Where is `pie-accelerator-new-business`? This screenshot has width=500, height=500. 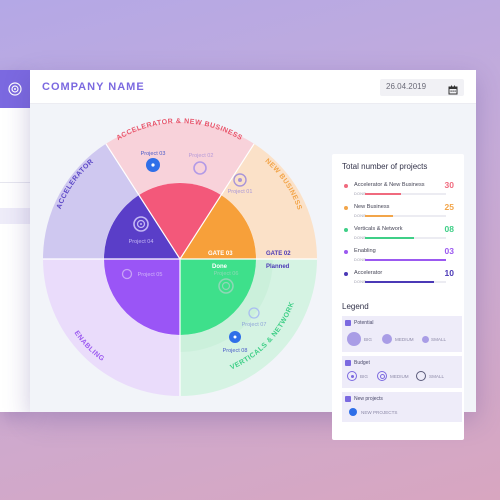
pie-accelerator-new-business is located at coordinates (180, 221).